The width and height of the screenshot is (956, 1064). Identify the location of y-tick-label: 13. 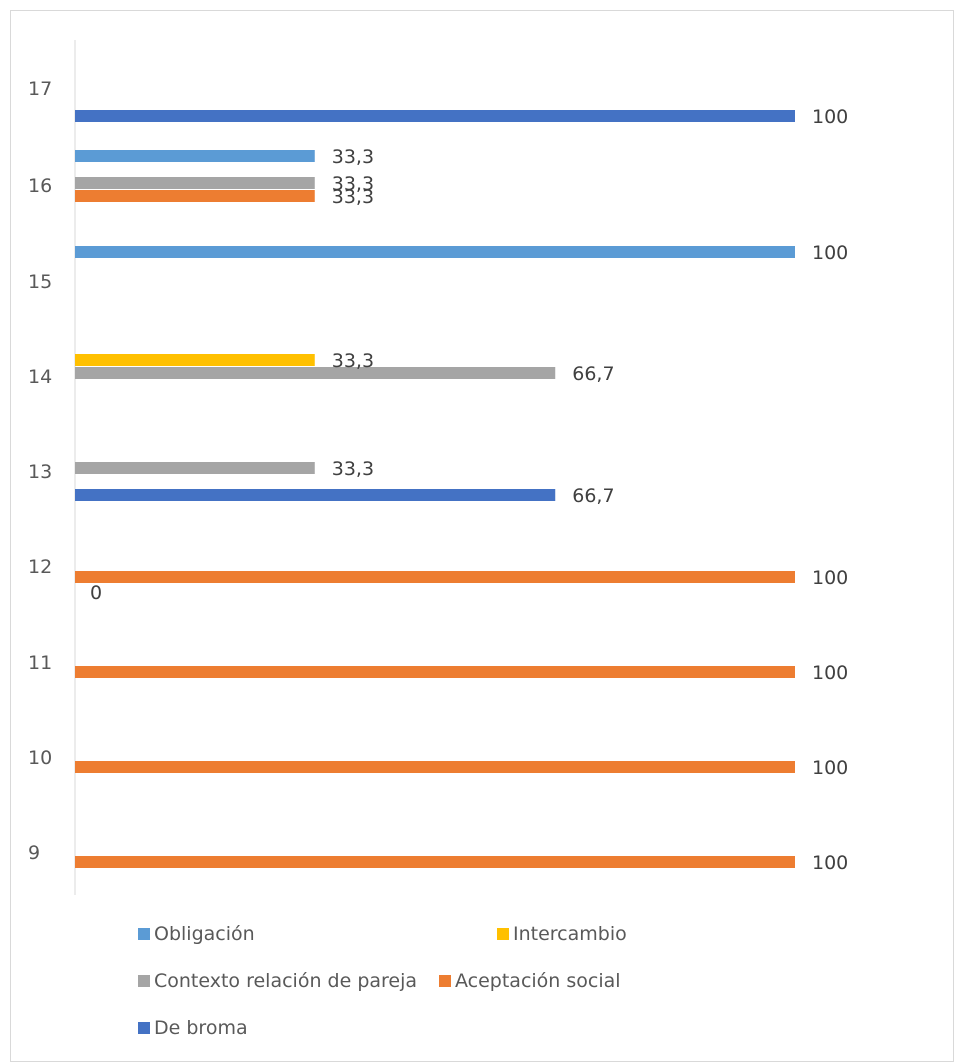
(40, 472).